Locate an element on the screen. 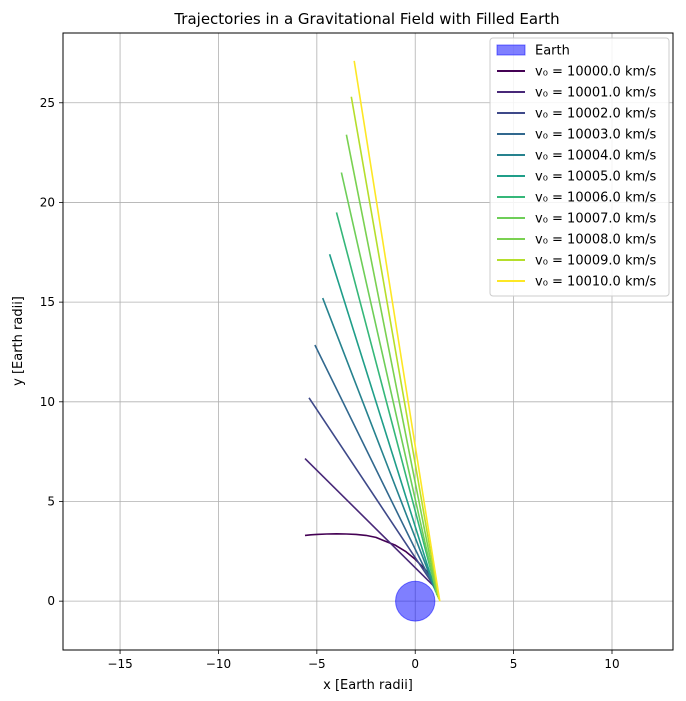 The height and width of the screenshot is (701, 686). y-tick-label: 5 is located at coordinates (51, 501).